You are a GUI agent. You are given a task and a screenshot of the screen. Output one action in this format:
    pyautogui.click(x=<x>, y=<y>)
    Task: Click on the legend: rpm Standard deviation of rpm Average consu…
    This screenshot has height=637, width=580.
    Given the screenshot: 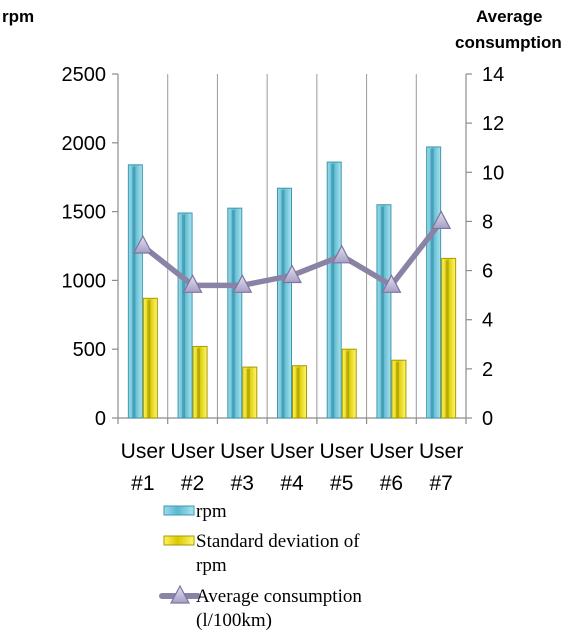 What is the action you would take?
    pyautogui.click(x=260, y=566)
    